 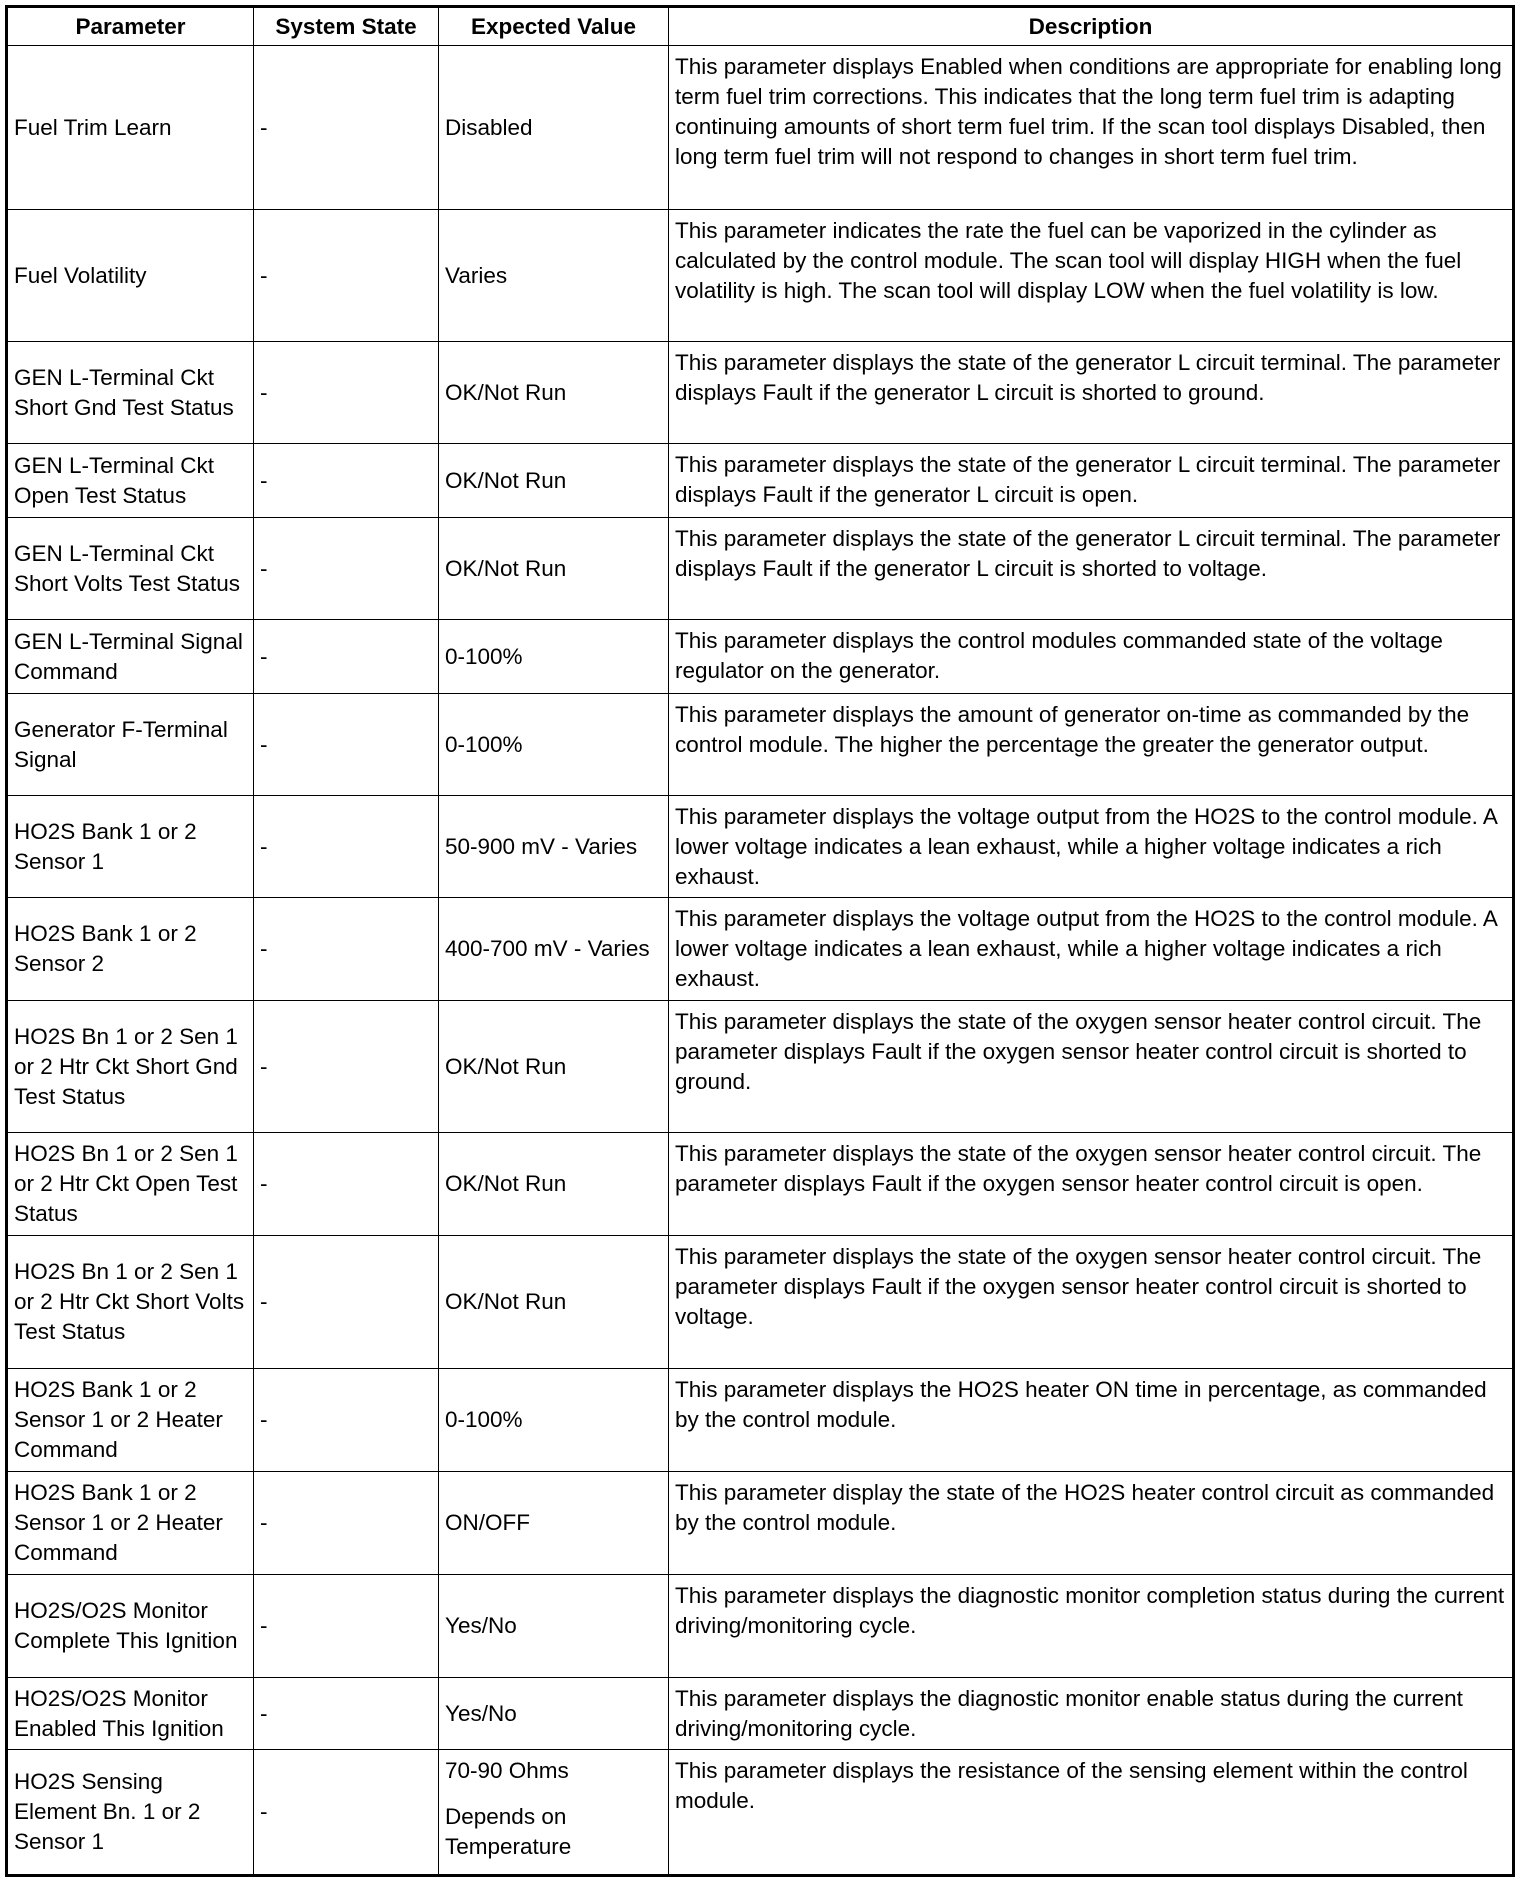 What do you see at coordinates (553, 275) in the screenshot?
I see `expected-value-cell: Varies` at bounding box center [553, 275].